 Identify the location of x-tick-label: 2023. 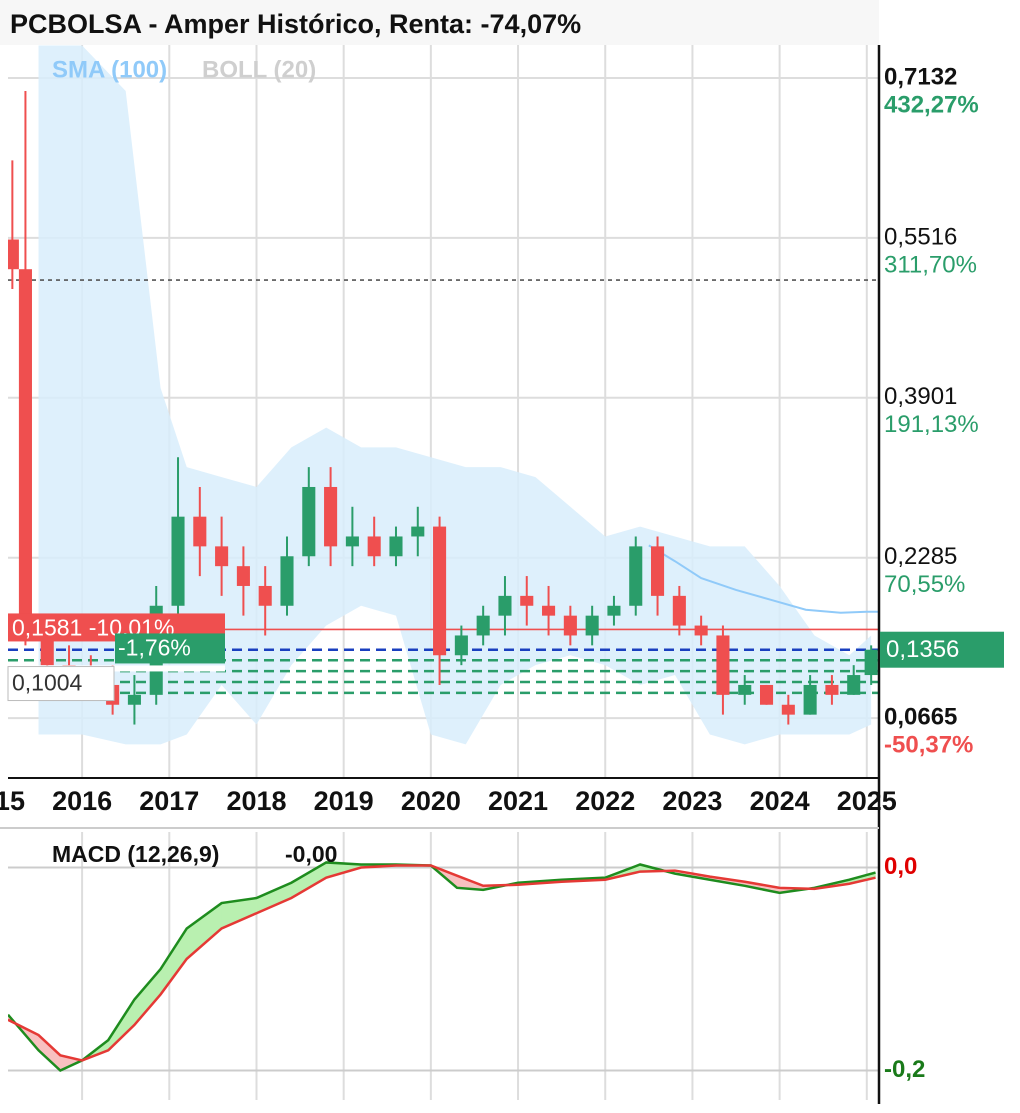
(692, 801).